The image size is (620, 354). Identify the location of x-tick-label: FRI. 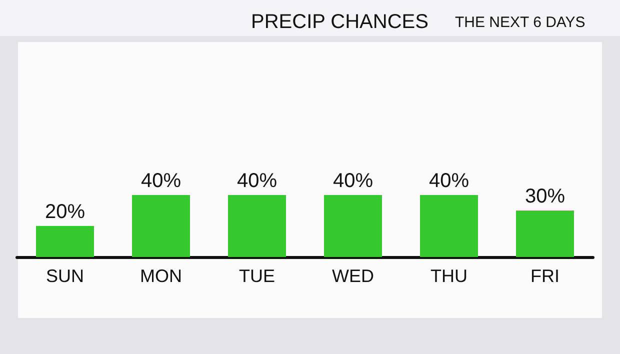
(545, 276).